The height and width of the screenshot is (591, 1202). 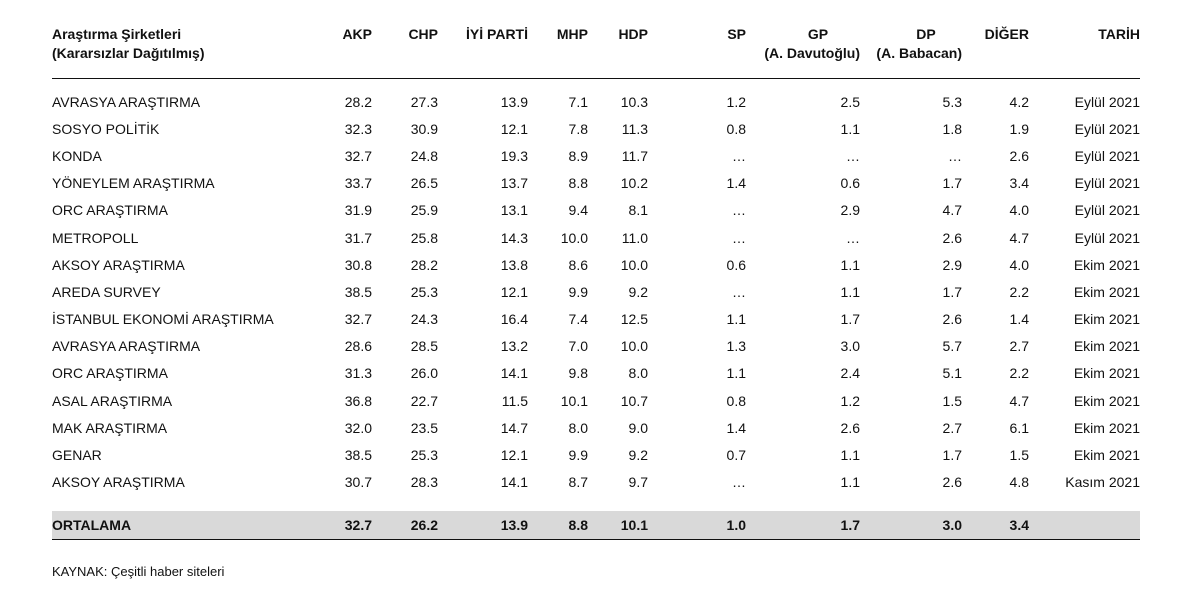 I want to click on avg-cell-chp: 26.2, so click(x=424, y=525).